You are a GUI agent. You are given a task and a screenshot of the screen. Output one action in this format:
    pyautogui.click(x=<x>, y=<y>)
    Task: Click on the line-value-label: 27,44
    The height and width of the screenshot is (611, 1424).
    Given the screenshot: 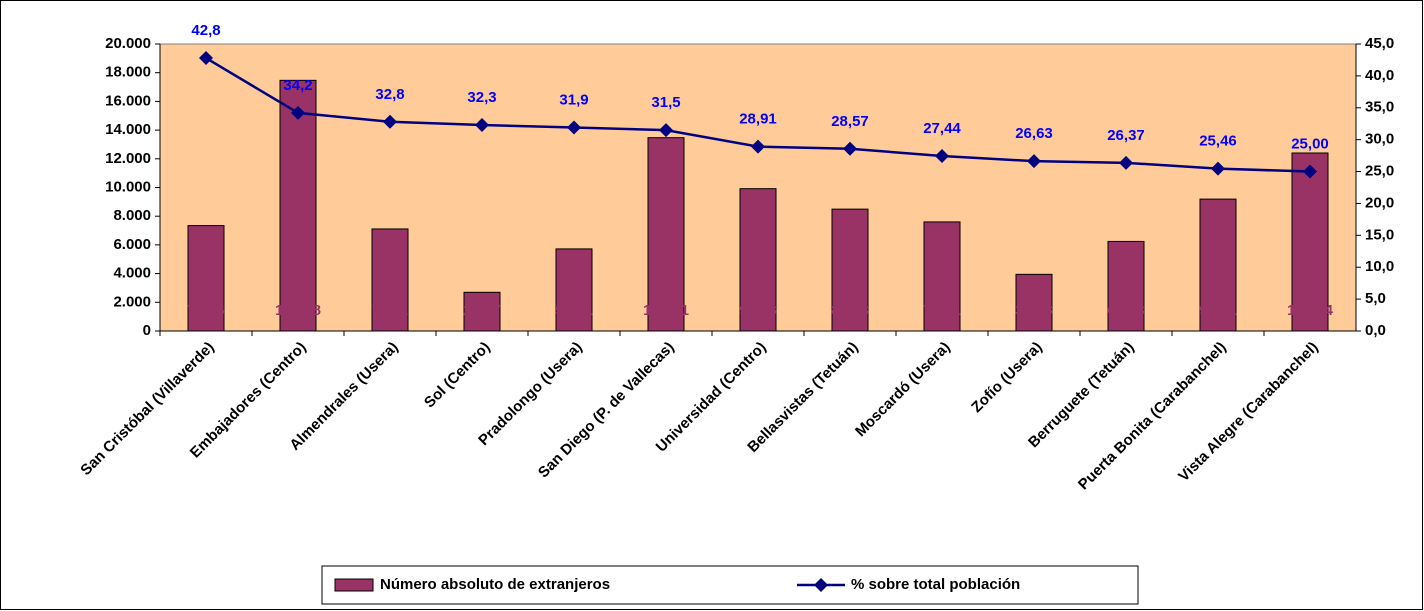 What is the action you would take?
    pyautogui.click(x=942, y=128)
    